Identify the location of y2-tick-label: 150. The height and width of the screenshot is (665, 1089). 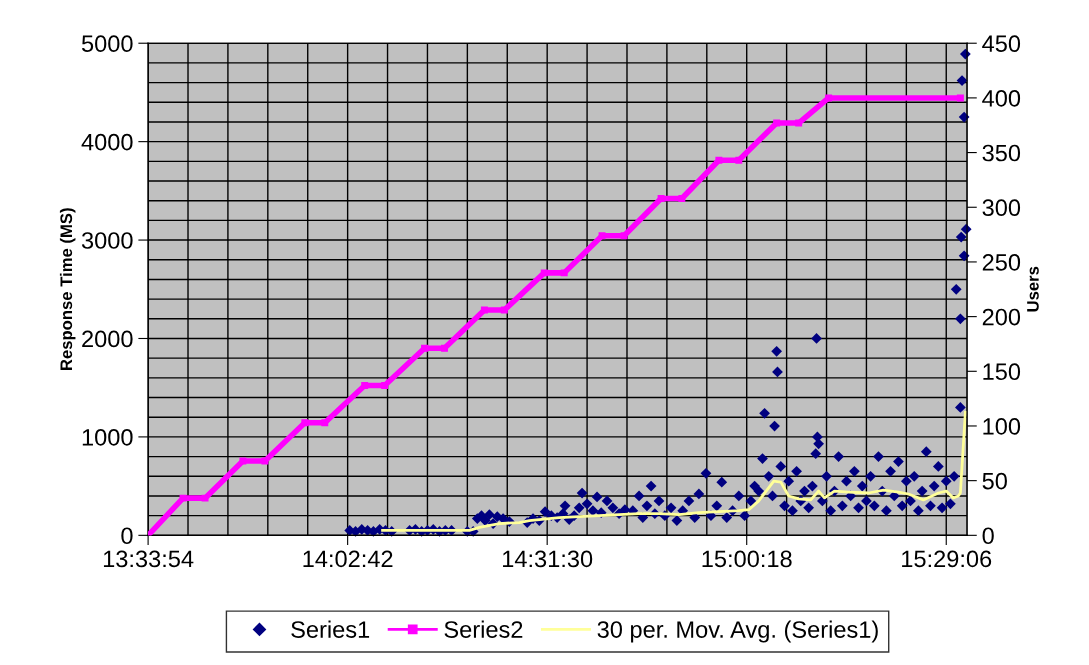
(1002, 372).